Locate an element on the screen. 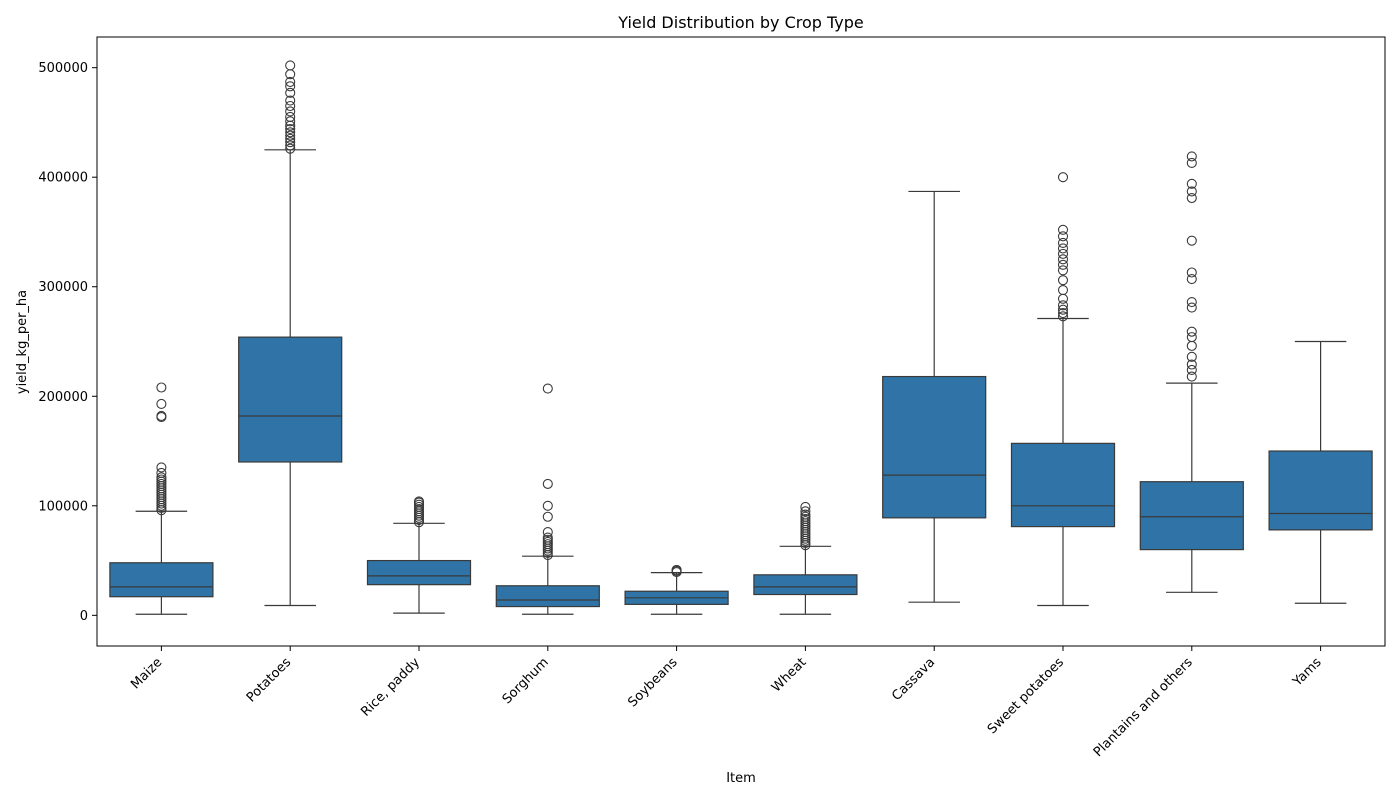 This screenshot has height=800, width=1400. x-axis-title: Item is located at coordinates (741, 778).